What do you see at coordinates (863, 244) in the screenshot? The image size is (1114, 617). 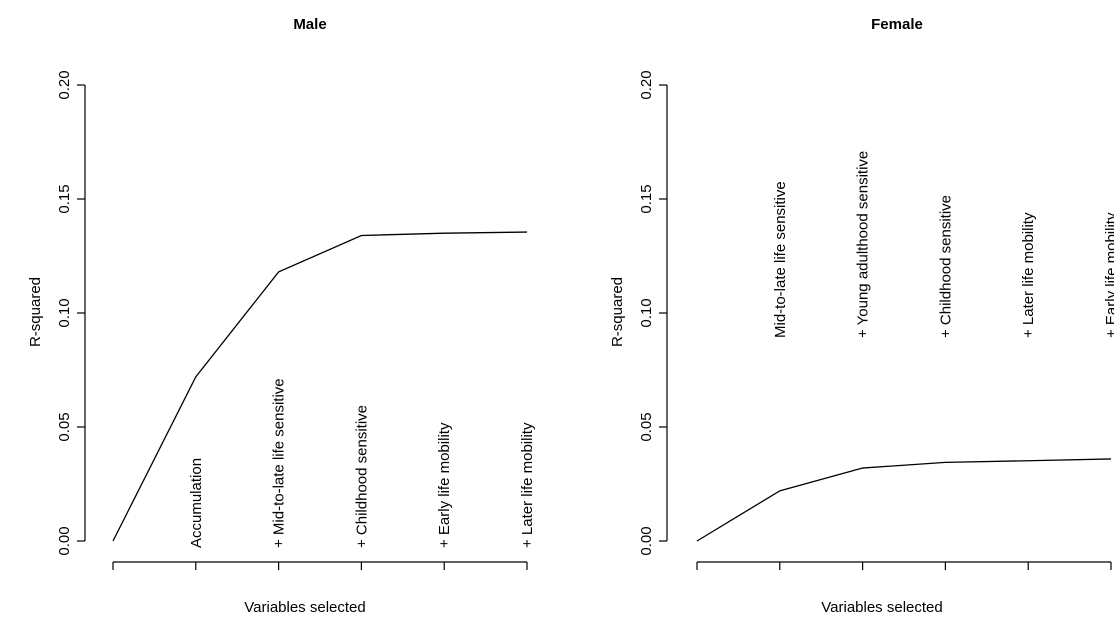 I see `step-annotation: + Young adulthood sensitive` at bounding box center [863, 244].